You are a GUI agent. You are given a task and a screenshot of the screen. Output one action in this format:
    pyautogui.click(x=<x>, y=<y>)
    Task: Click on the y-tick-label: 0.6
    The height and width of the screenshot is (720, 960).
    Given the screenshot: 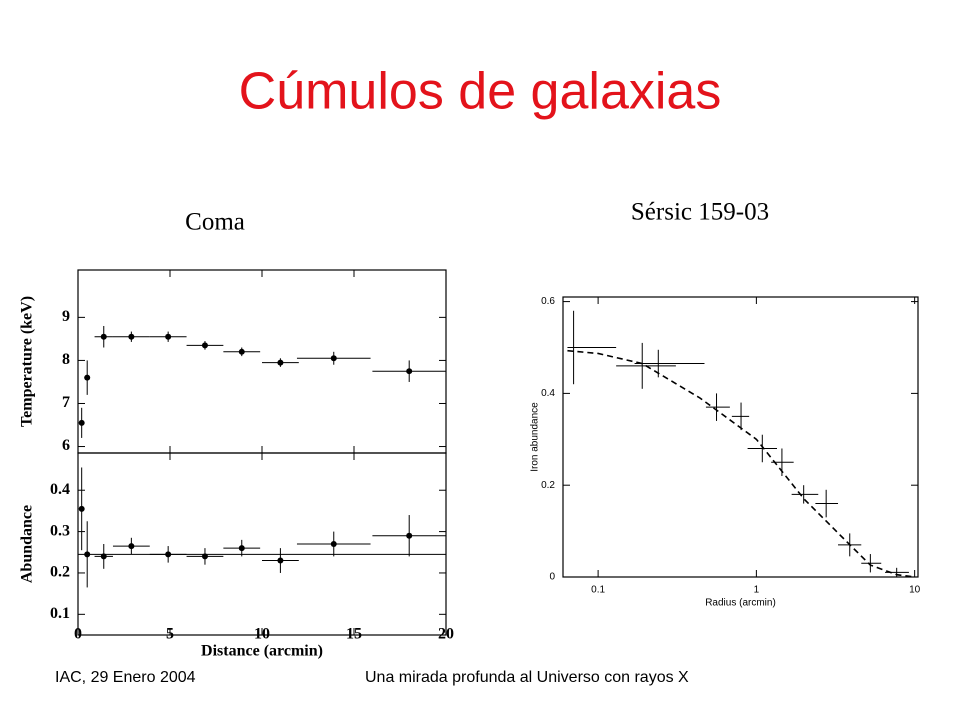 What is the action you would take?
    pyautogui.click(x=548, y=301)
    